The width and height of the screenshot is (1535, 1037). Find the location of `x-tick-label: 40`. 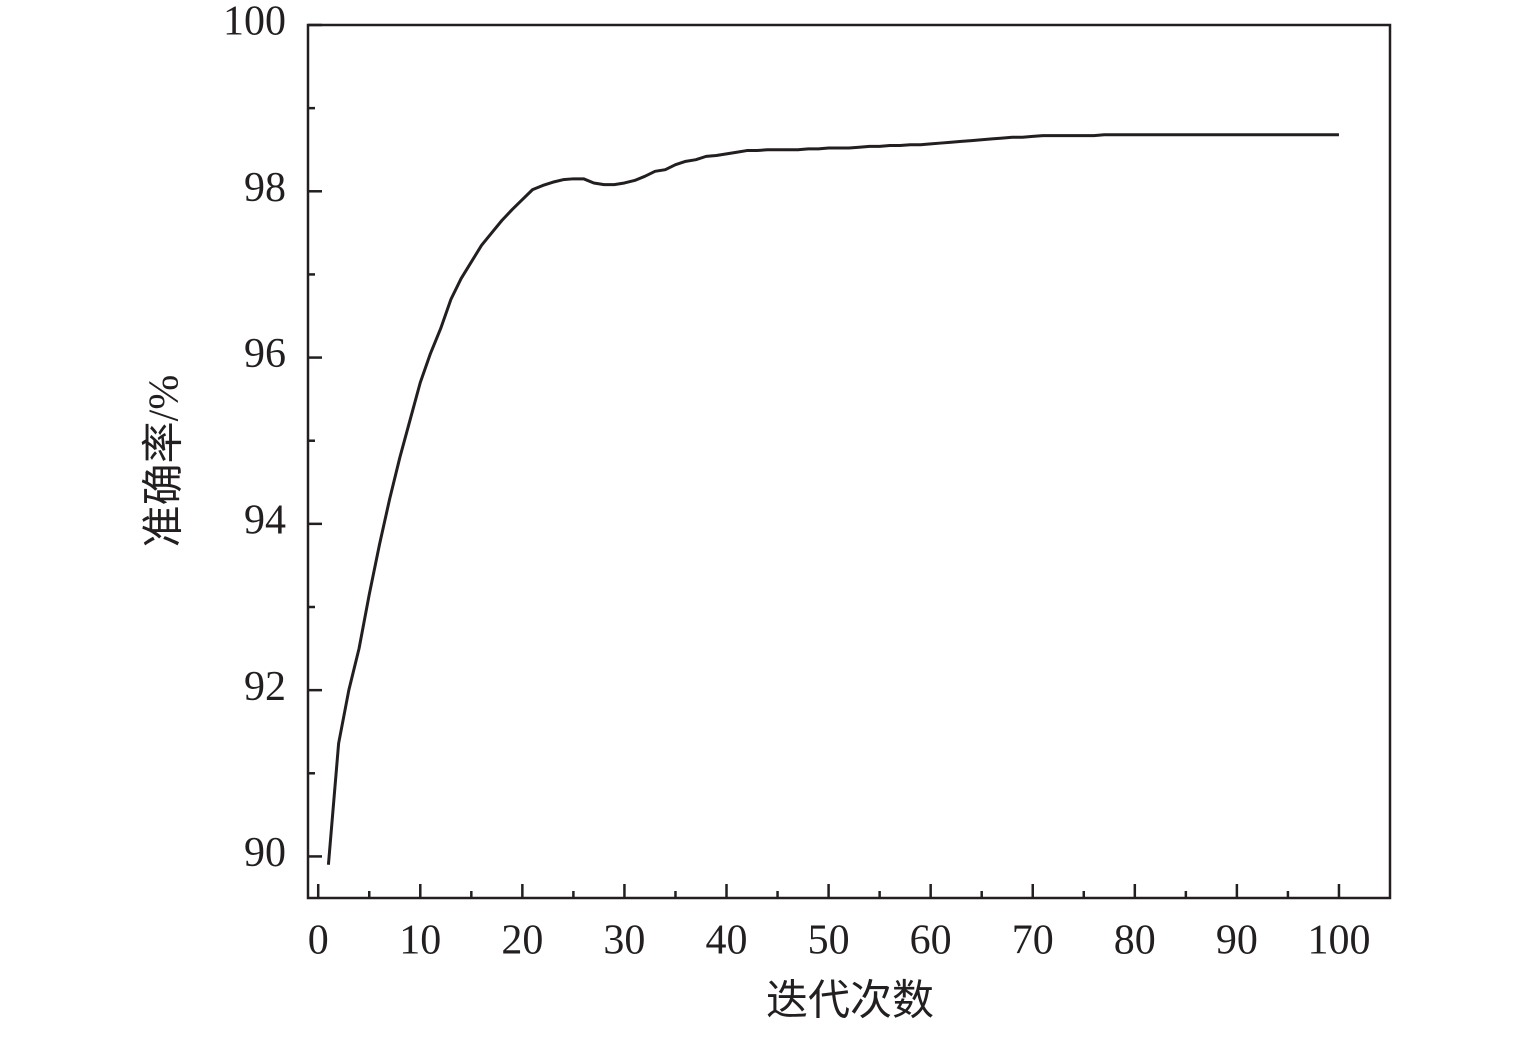

x-tick-label: 40 is located at coordinates (727, 941).